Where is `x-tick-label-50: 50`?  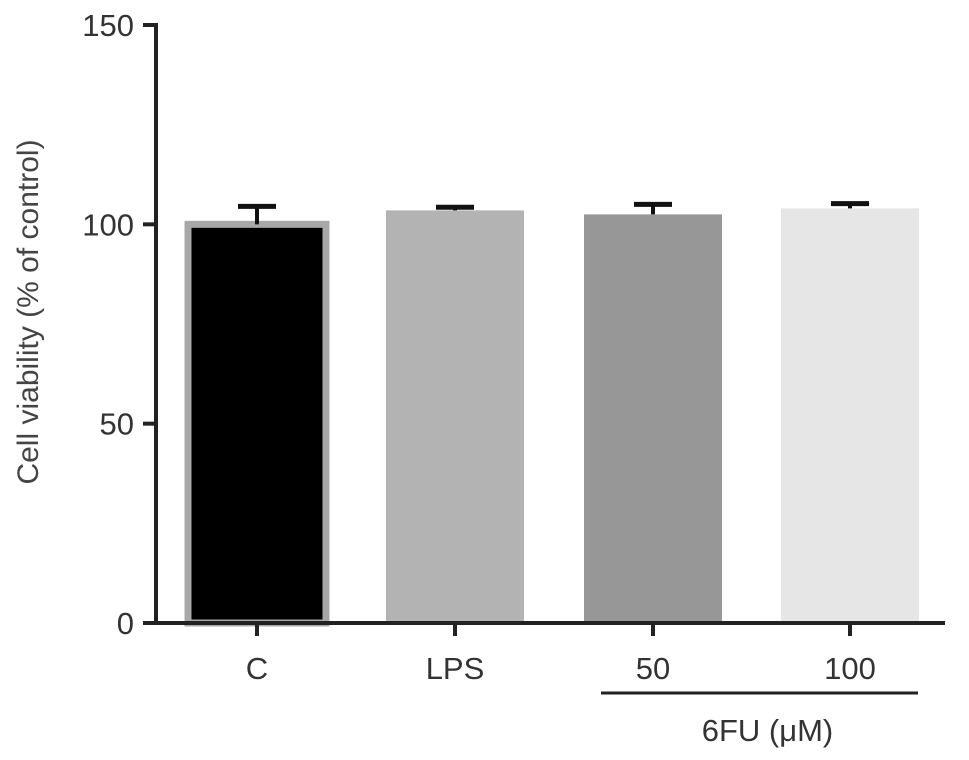
x-tick-label-50: 50 is located at coordinates (653, 668).